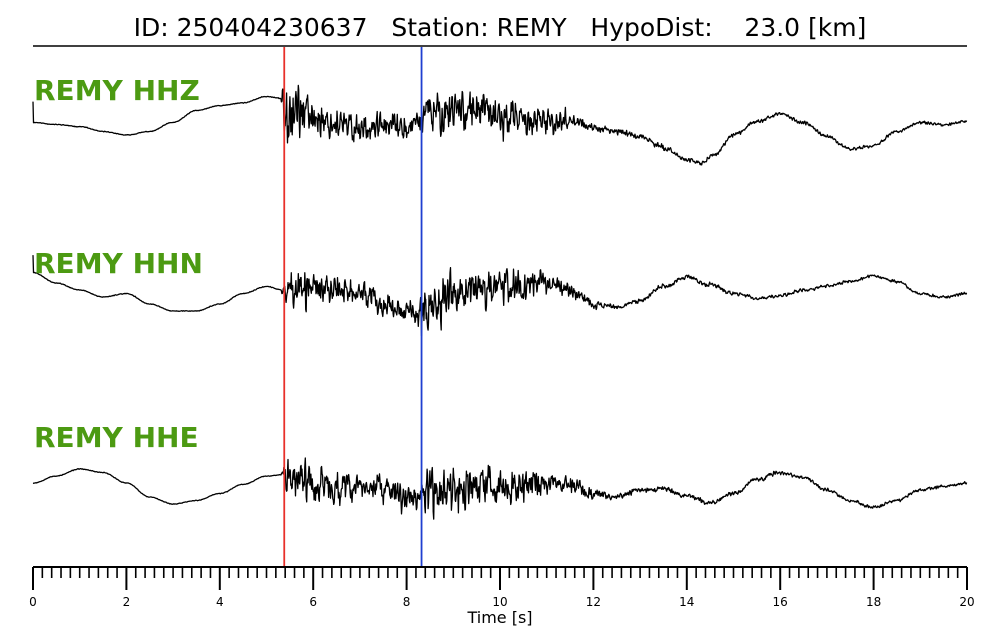  What do you see at coordinates (499, 602) in the screenshot?
I see `x-tick-label: 10` at bounding box center [499, 602].